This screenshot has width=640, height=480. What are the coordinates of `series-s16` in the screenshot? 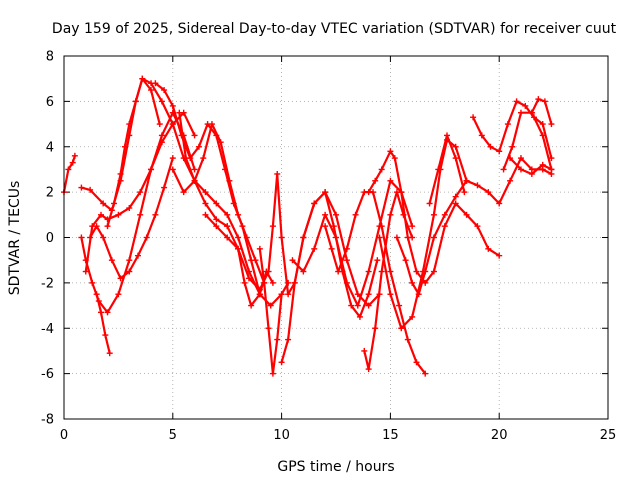 It's located at (375, 283).